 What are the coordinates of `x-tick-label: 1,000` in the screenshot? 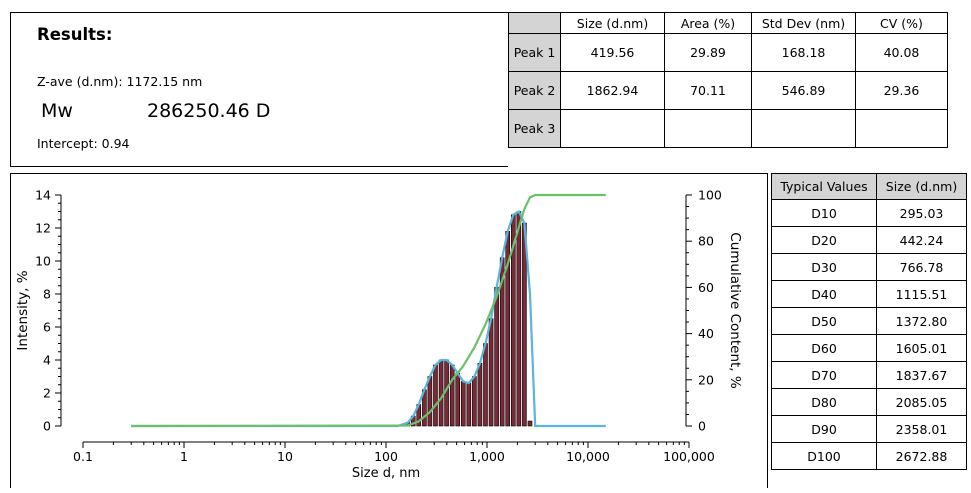 It's located at (487, 456).